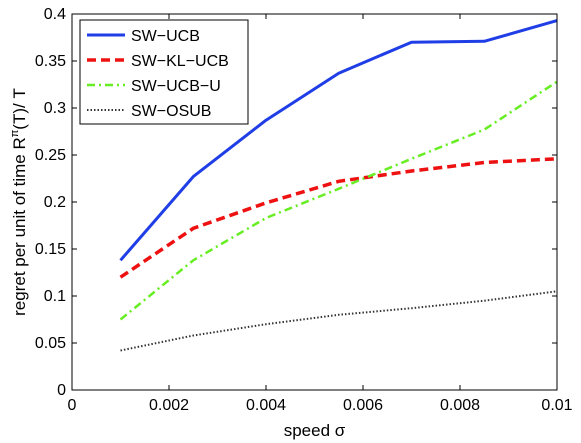  Describe the element at coordinates (55, 296) in the screenshot. I see `y-tick-label: 0.1` at that location.